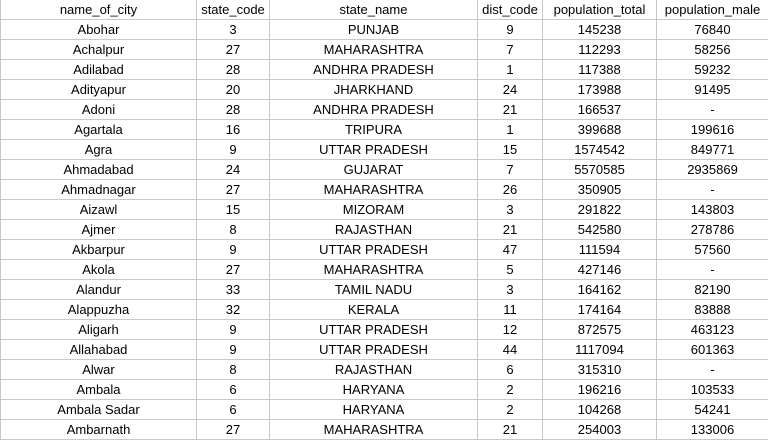  I want to click on cell-name-of-city: Akola, so click(98, 269).